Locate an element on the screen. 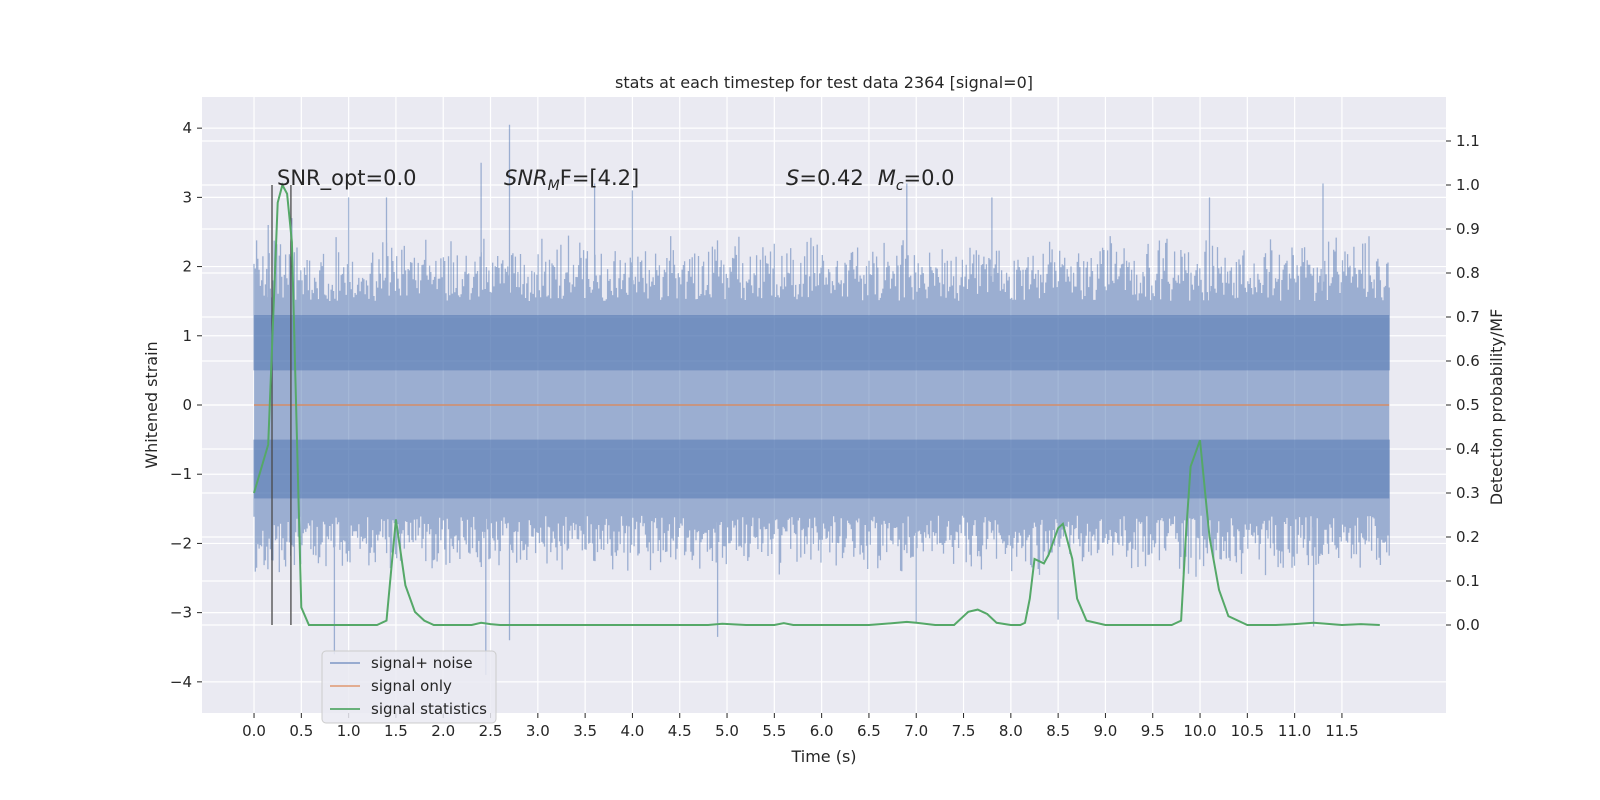 Image resolution: width=1600 pixels, height=800 pixels. y-right-tick-label: 0.4 is located at coordinates (1468, 449).